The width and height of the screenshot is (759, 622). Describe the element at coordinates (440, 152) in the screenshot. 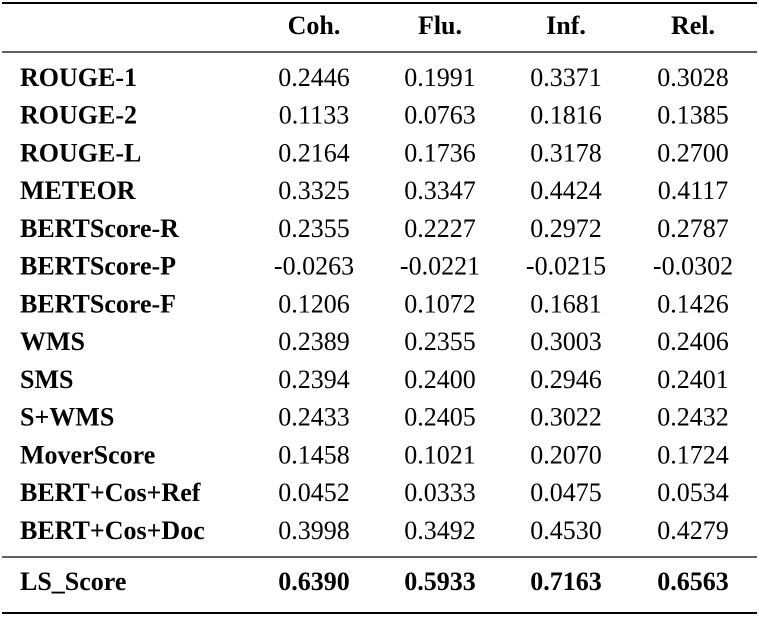

I see `cell: 0.1736` at that location.